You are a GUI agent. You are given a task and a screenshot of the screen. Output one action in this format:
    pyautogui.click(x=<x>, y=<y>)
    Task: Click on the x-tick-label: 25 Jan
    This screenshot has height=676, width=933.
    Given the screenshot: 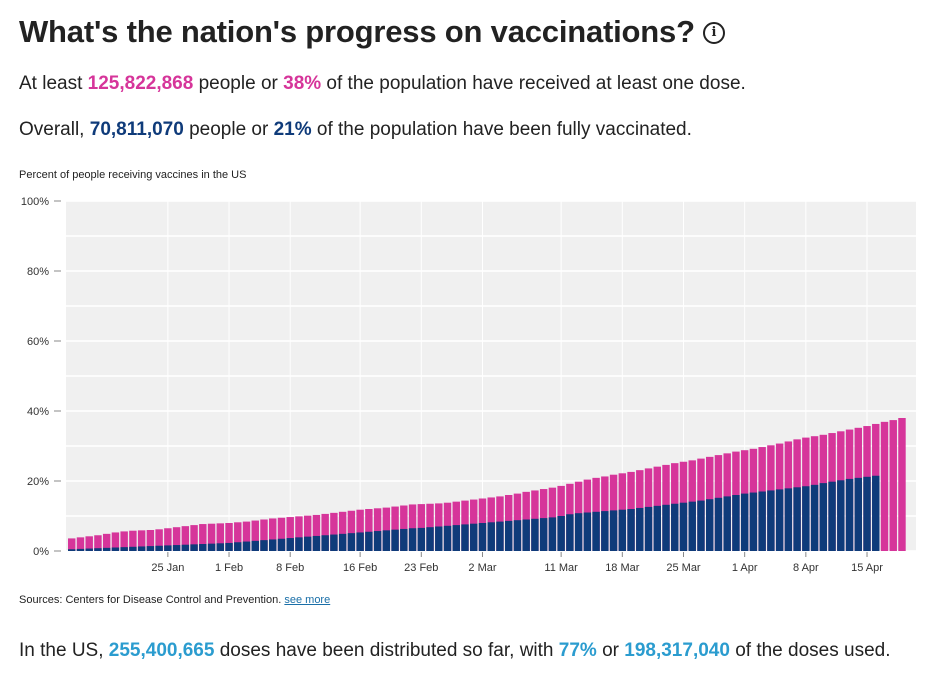 What is the action you would take?
    pyautogui.click(x=167, y=568)
    